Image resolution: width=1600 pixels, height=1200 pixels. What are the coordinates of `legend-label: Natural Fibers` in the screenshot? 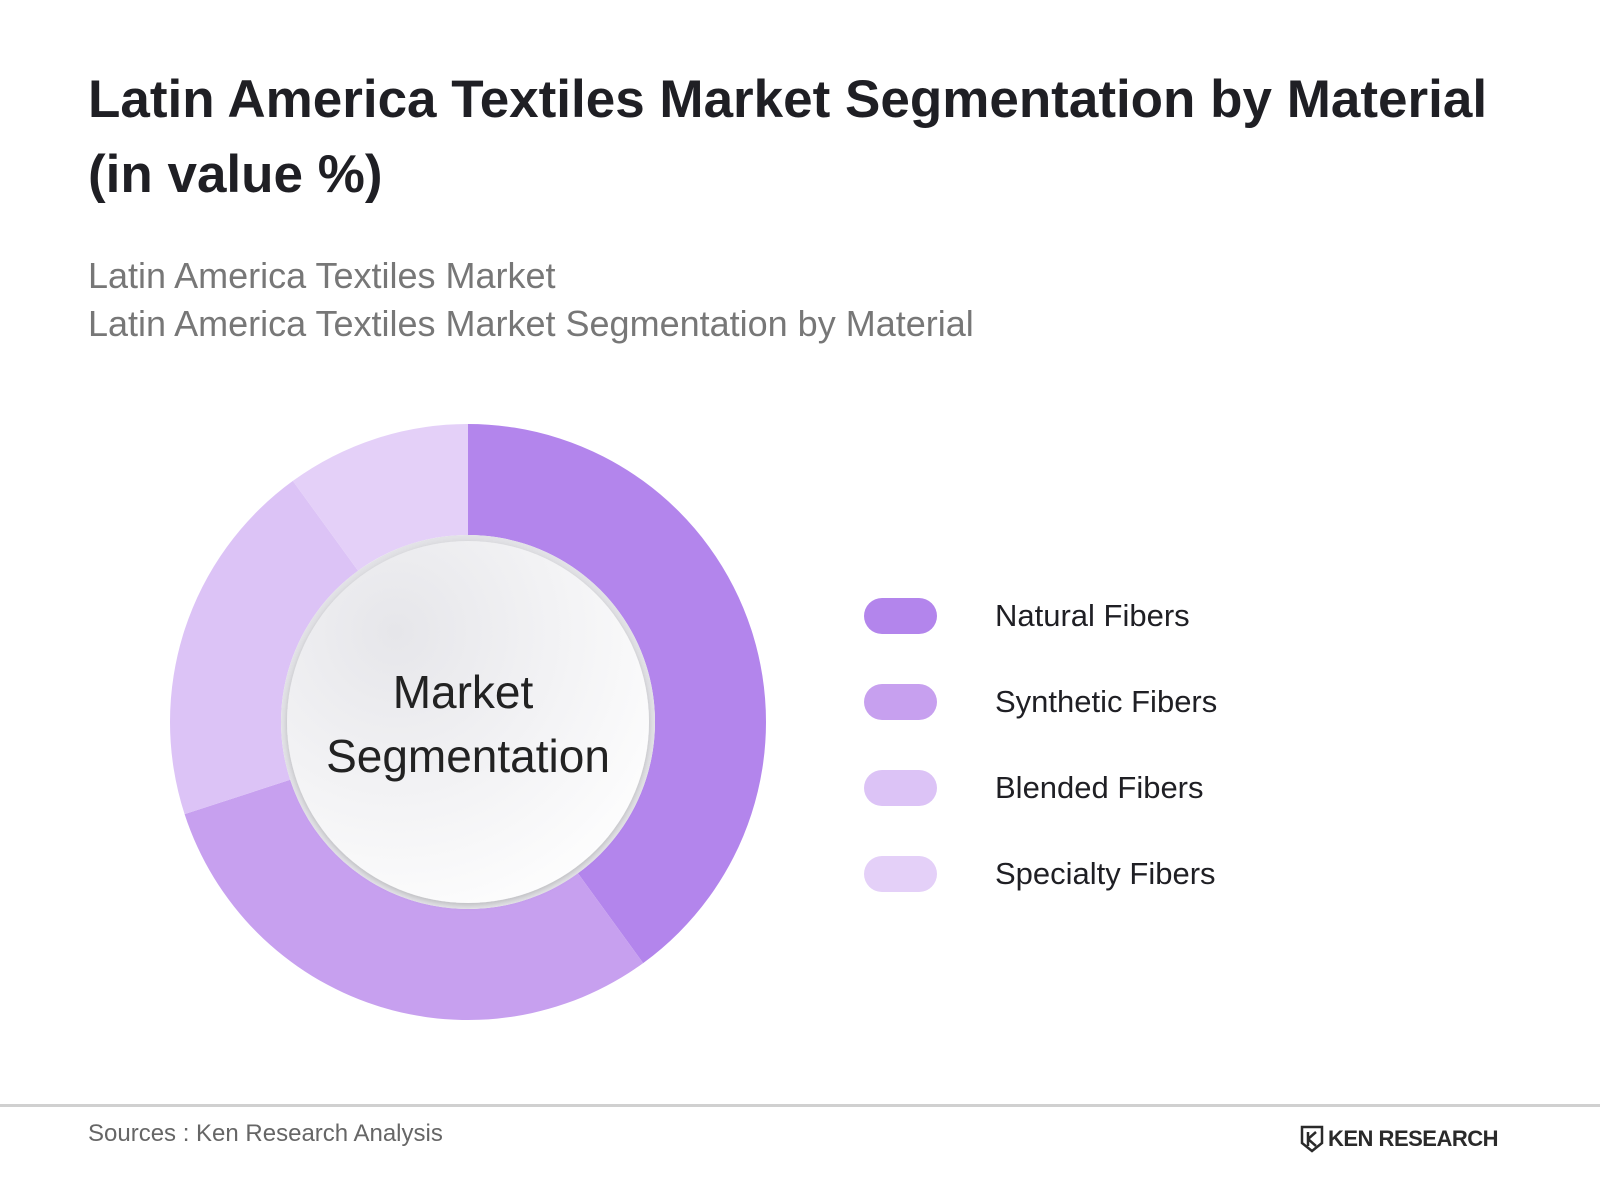 It's located at (1092, 615).